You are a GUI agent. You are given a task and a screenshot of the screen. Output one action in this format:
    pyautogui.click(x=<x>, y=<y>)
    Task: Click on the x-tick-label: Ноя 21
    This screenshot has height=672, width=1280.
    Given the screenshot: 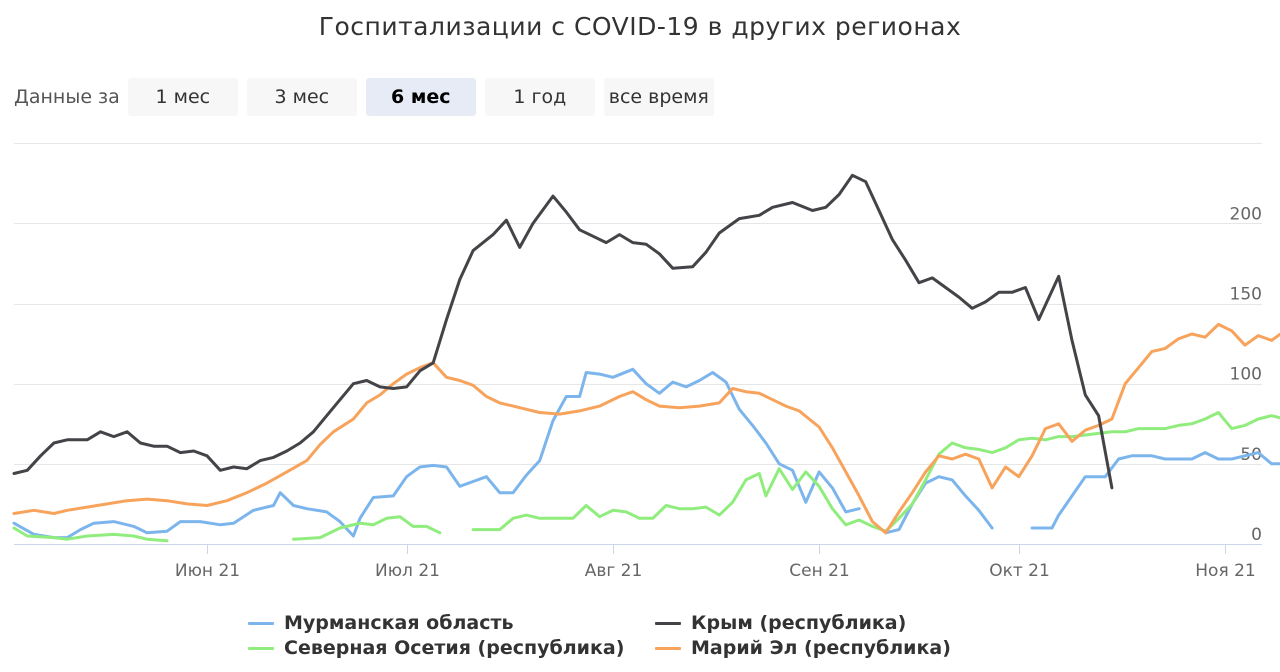 What is the action you would take?
    pyautogui.click(x=1225, y=571)
    